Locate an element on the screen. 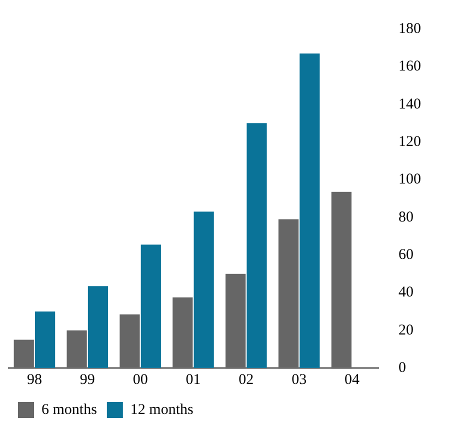 Image resolution: width=449 pixels, height=439 pixels. y-tick-label: 60 is located at coordinates (406, 254).